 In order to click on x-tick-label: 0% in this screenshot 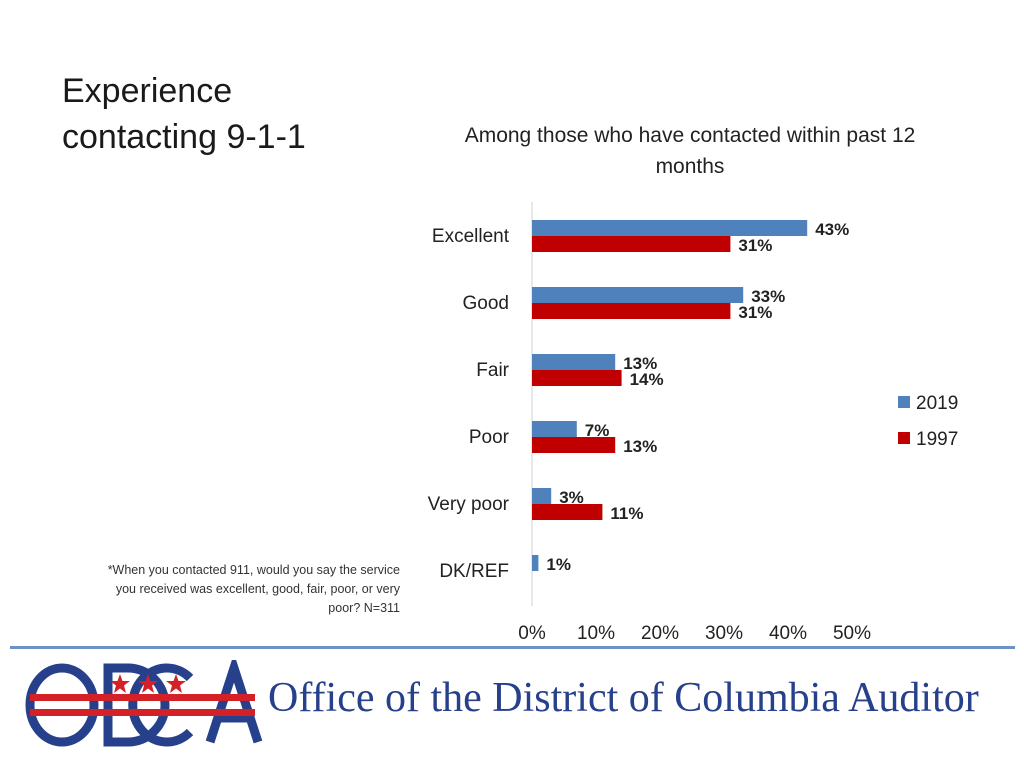, I will do `click(532, 633)`.